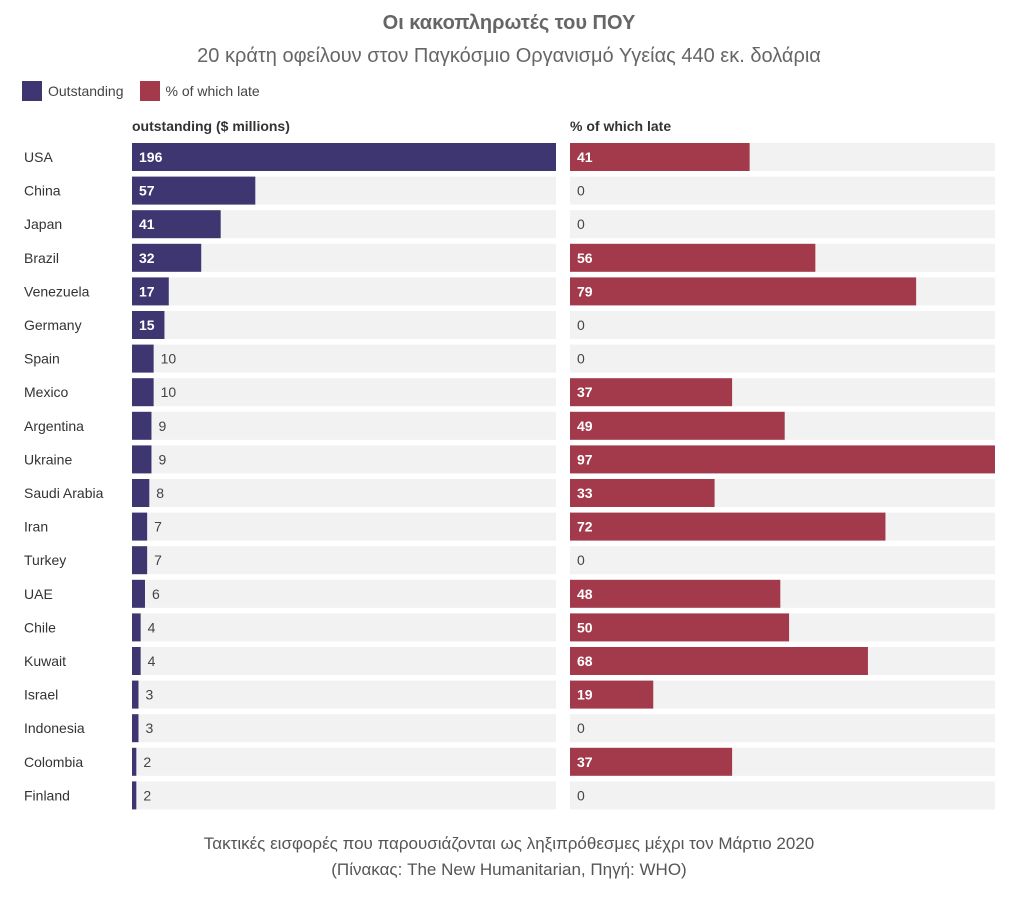 This screenshot has width=1018, height=899. I want to click on bar-track-late-finland, so click(782, 795).